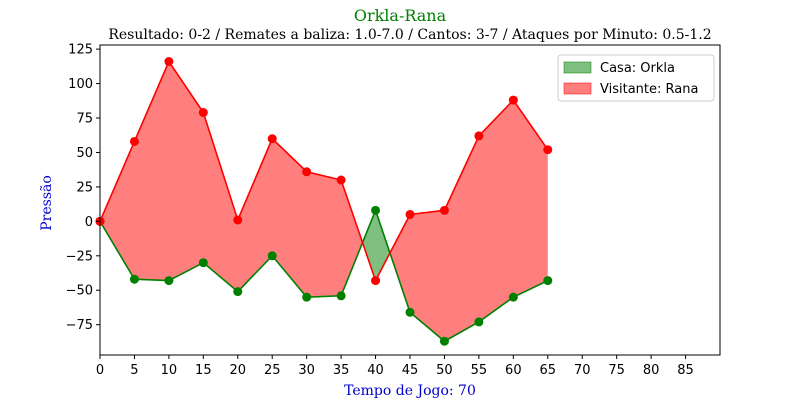 The width and height of the screenshot is (800, 400). What do you see at coordinates (272, 370) in the screenshot?
I see `x-tick-label: 25` at bounding box center [272, 370].